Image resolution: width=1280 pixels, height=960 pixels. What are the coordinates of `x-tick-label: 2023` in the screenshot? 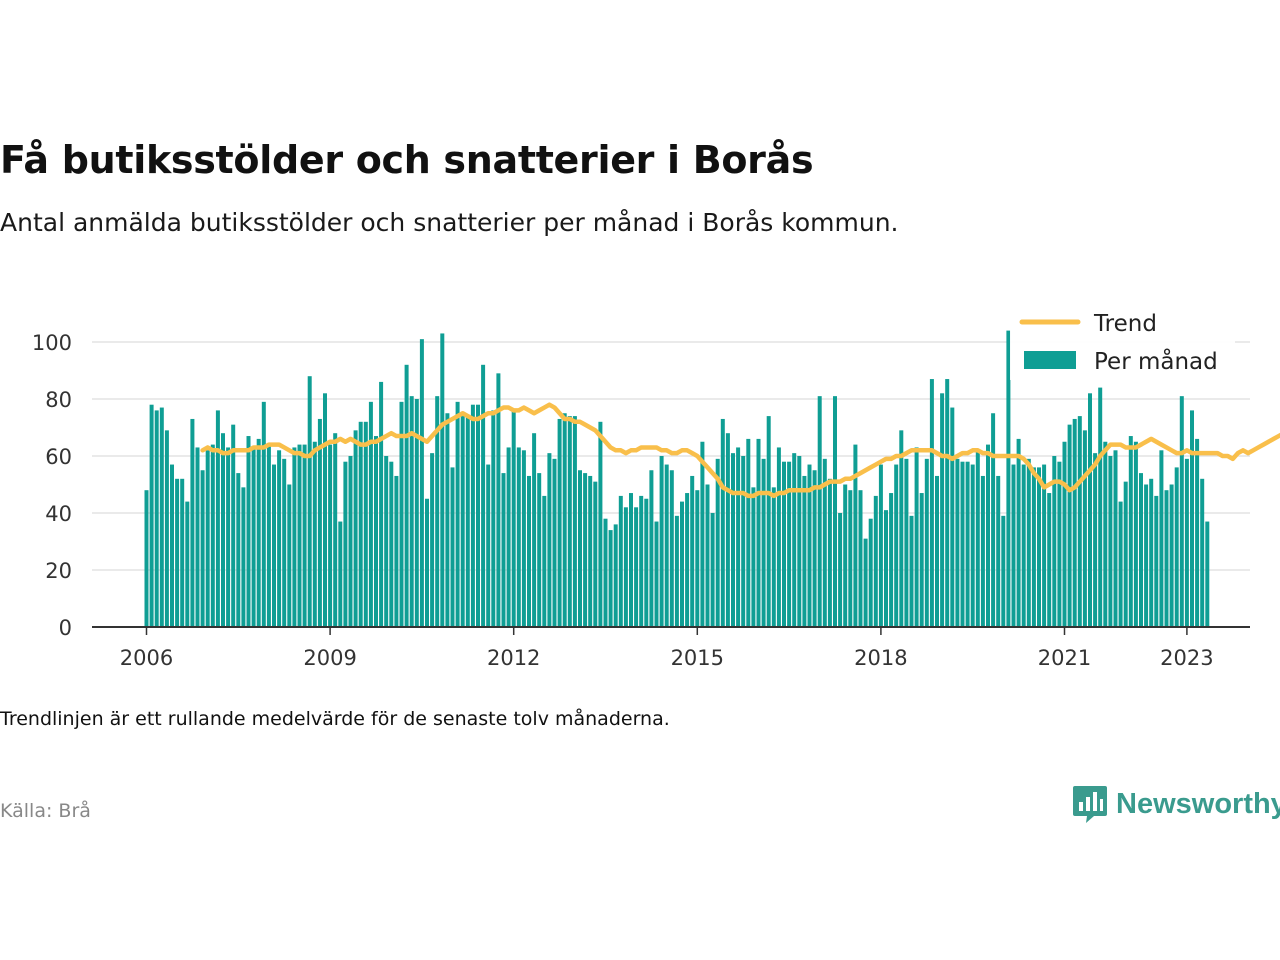 It's located at (1186, 658).